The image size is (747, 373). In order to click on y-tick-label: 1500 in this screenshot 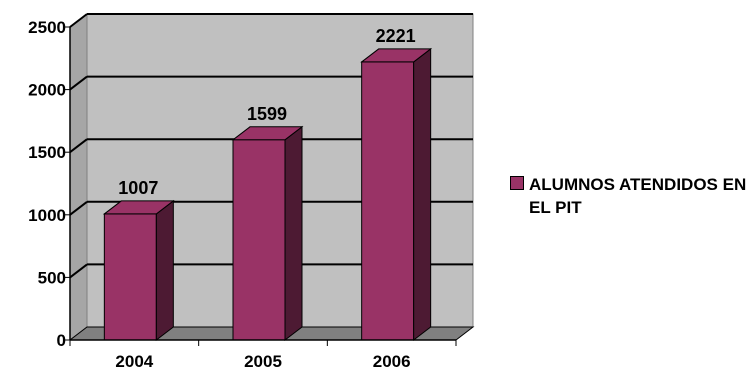, I will do `click(47, 152)`.